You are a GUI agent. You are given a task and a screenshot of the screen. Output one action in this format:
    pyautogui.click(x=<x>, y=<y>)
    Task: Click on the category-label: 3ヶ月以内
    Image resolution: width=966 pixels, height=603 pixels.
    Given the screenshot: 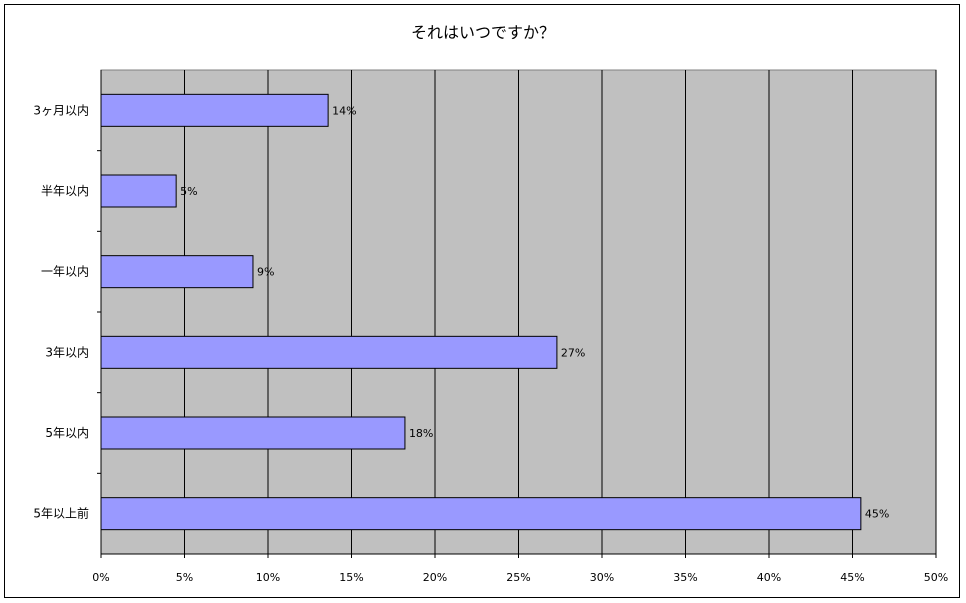 What is the action you would take?
    pyautogui.click(x=61, y=110)
    